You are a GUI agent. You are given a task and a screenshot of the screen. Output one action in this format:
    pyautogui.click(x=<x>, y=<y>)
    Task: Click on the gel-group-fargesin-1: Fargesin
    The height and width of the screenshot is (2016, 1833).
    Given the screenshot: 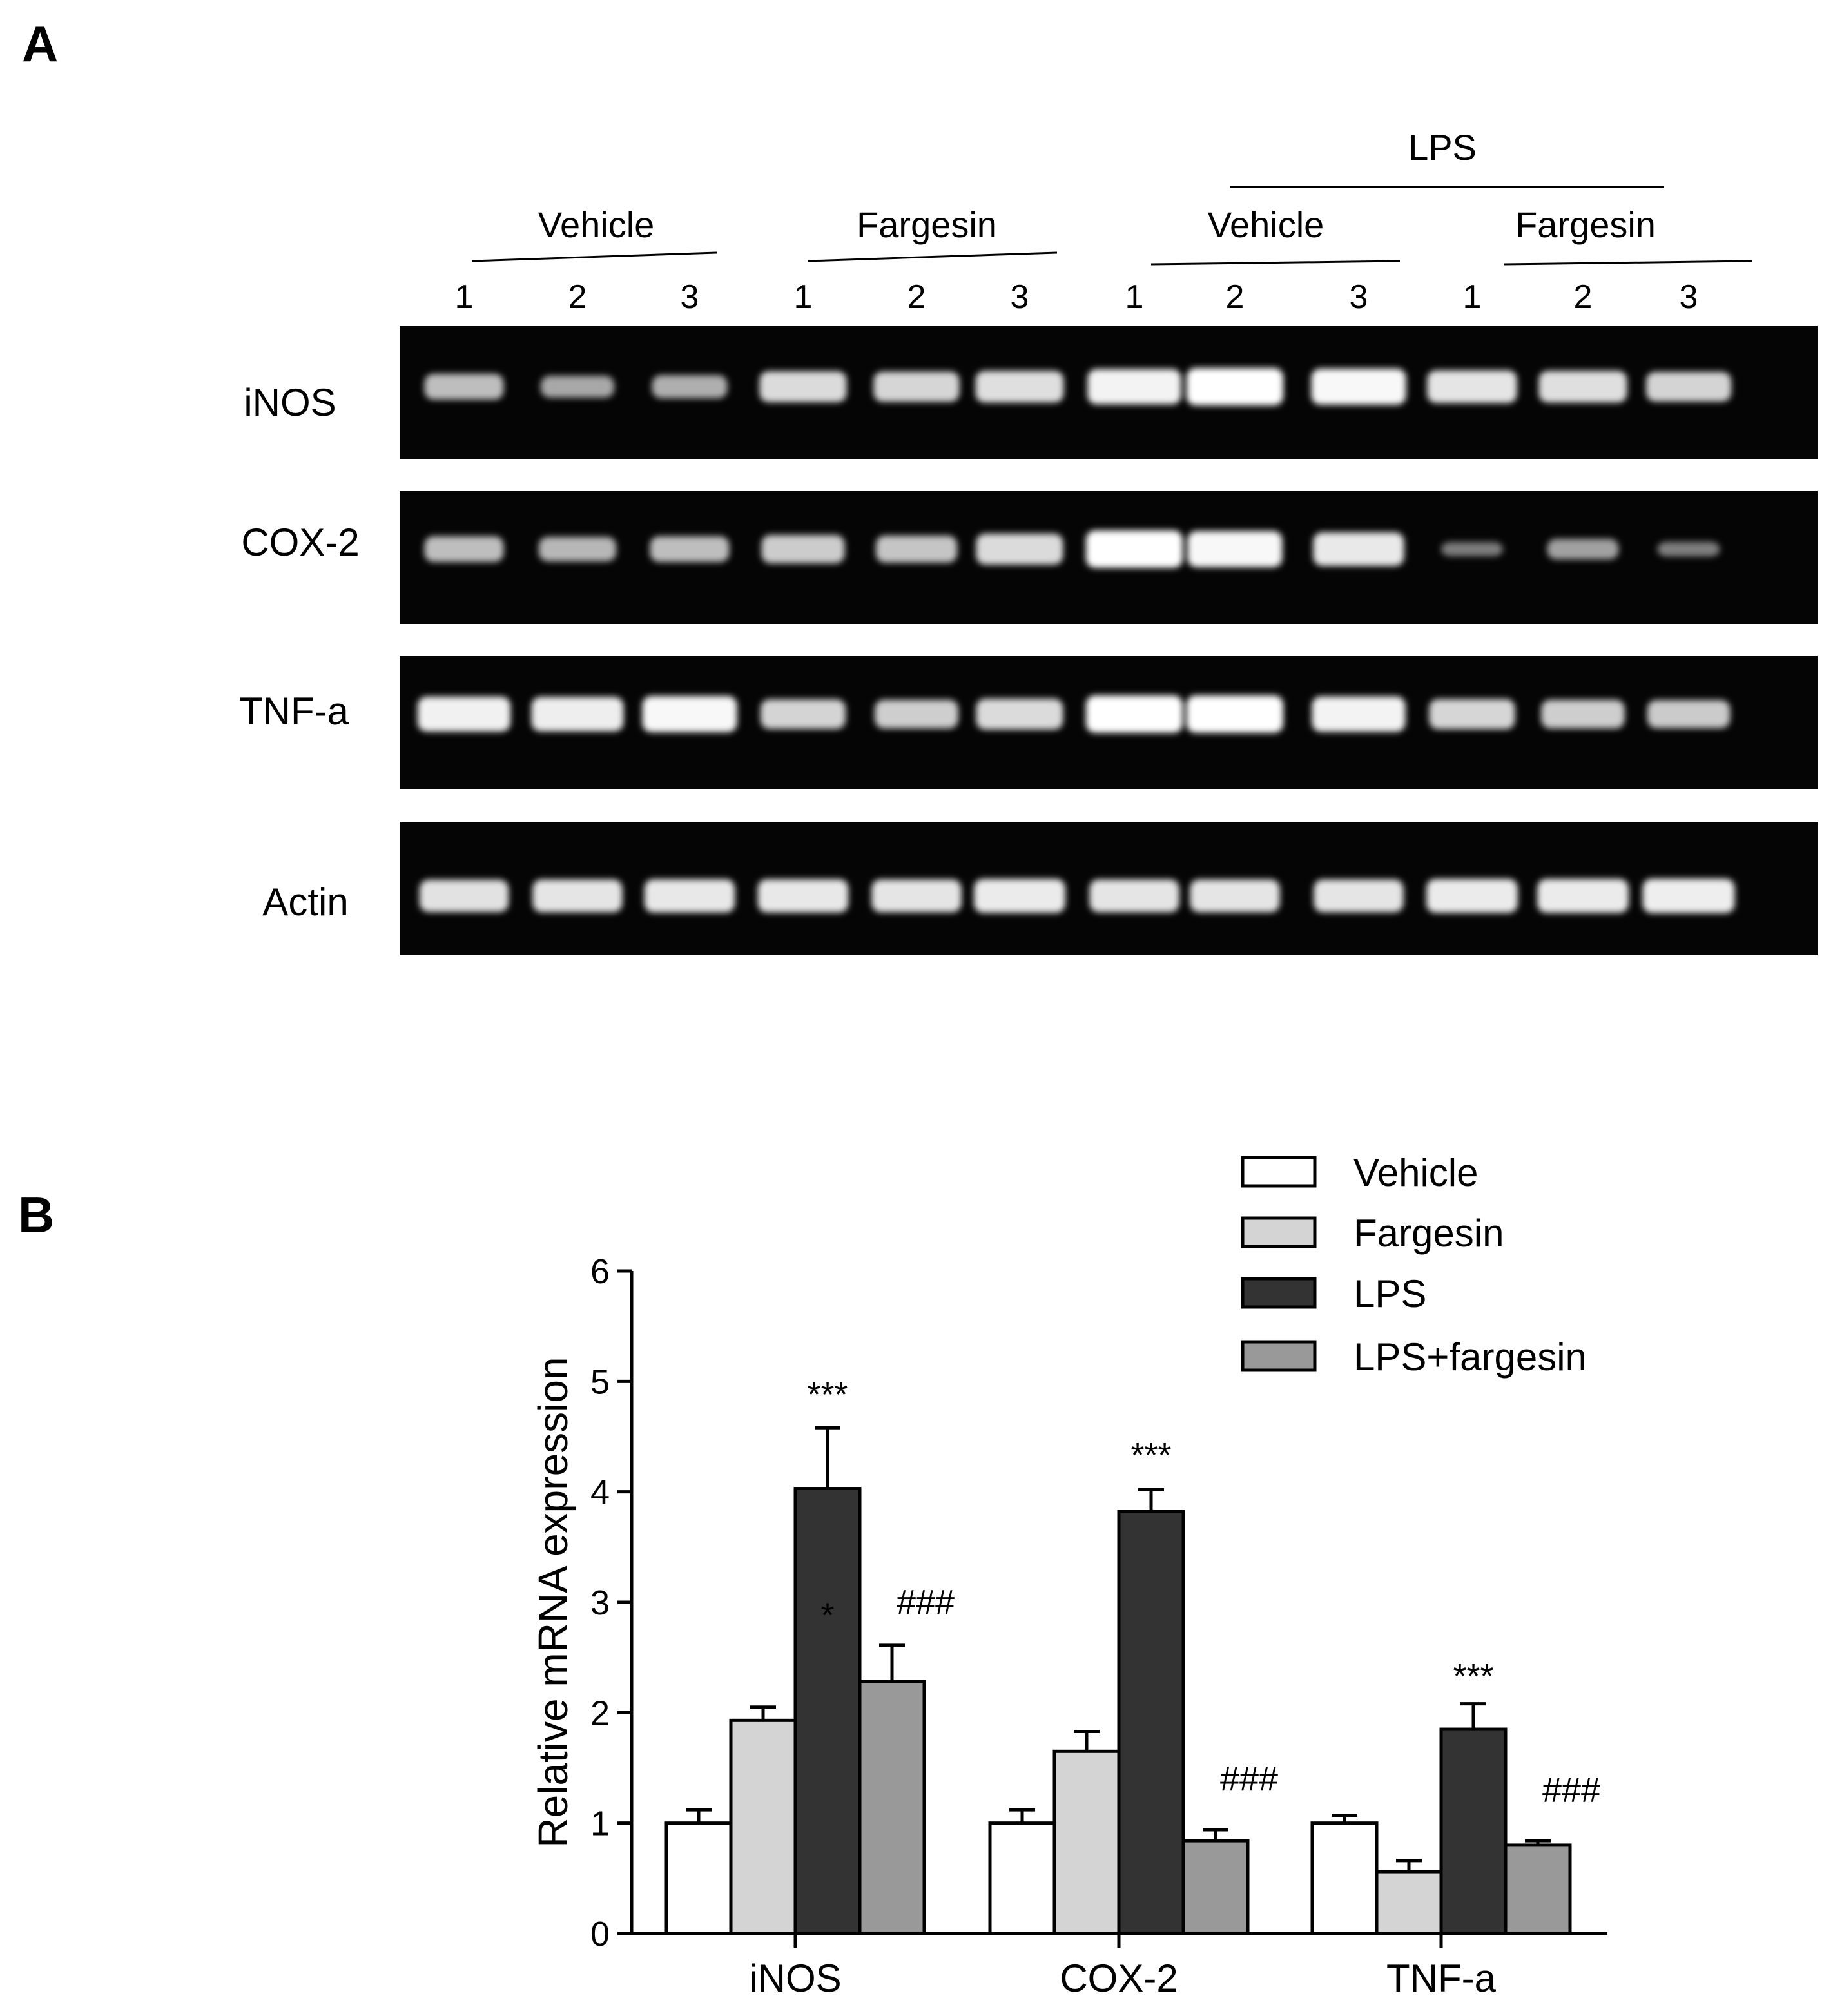 What is the action you would take?
    pyautogui.click(x=927, y=224)
    